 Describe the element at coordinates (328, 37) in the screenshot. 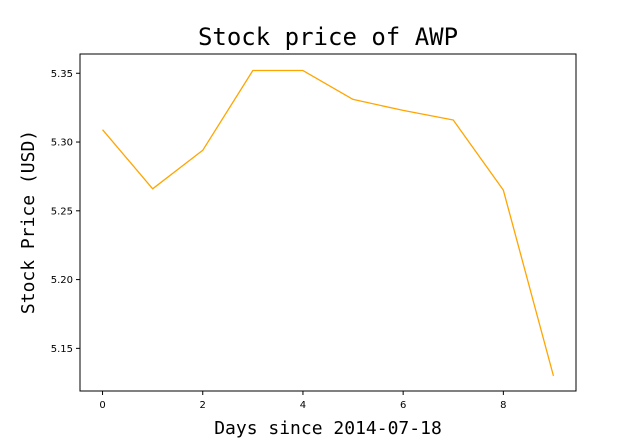

I see `chart-title: Stock price of AWP` at that location.